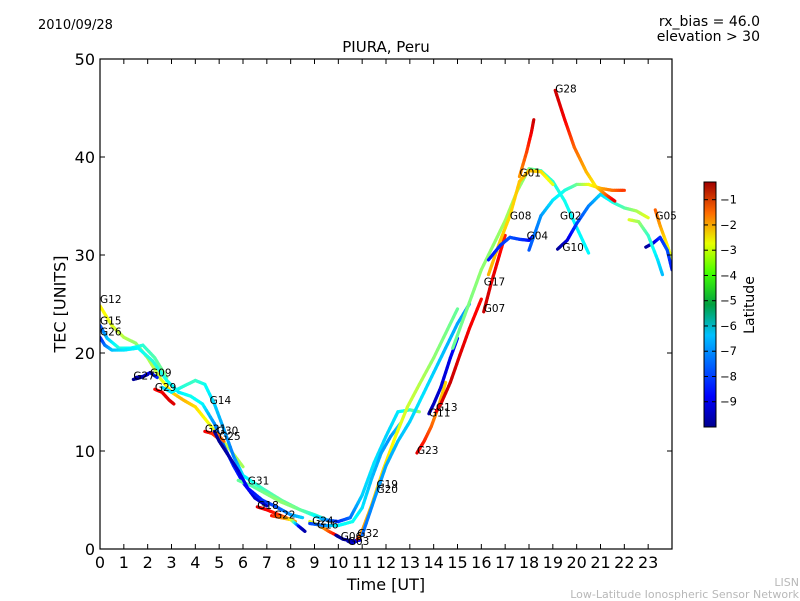 The height and width of the screenshot is (601, 800). What do you see at coordinates (85, 451) in the screenshot?
I see `y-tick-label: 10` at bounding box center [85, 451].